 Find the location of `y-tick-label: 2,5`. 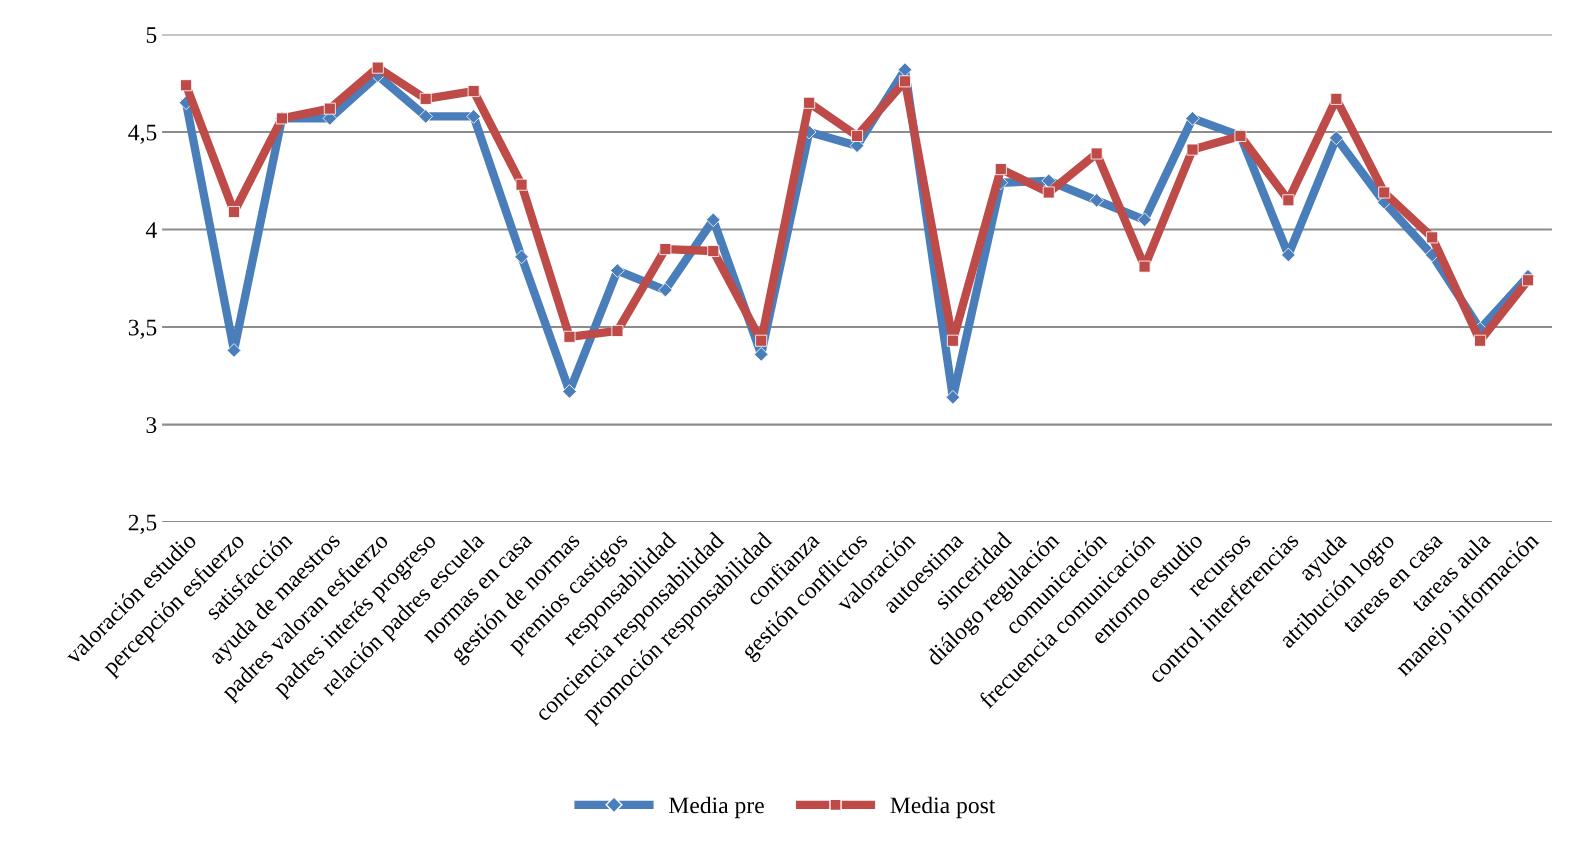

y-tick-label: 2,5 is located at coordinates (142, 524).